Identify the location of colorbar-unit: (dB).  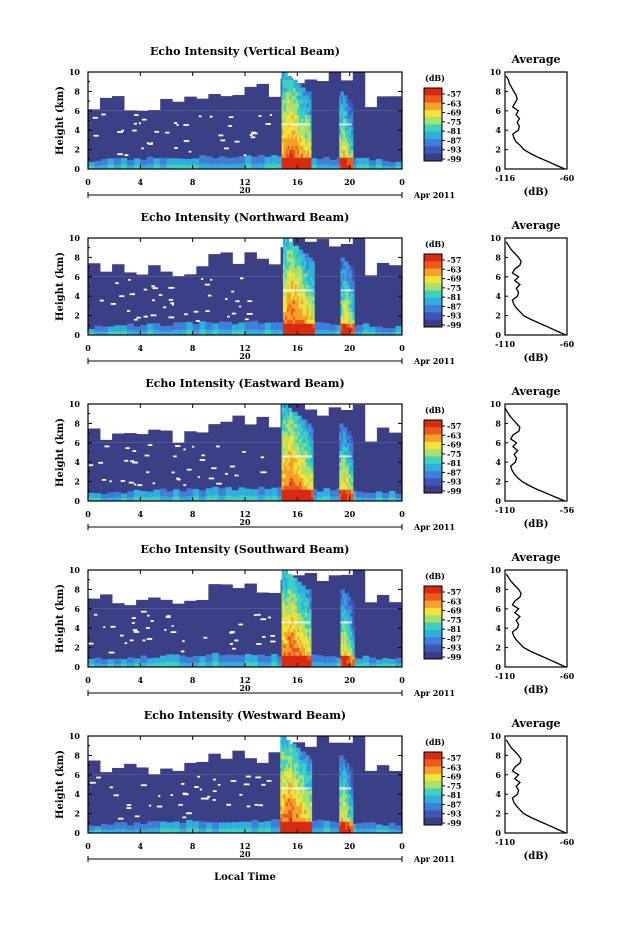
(435, 78).